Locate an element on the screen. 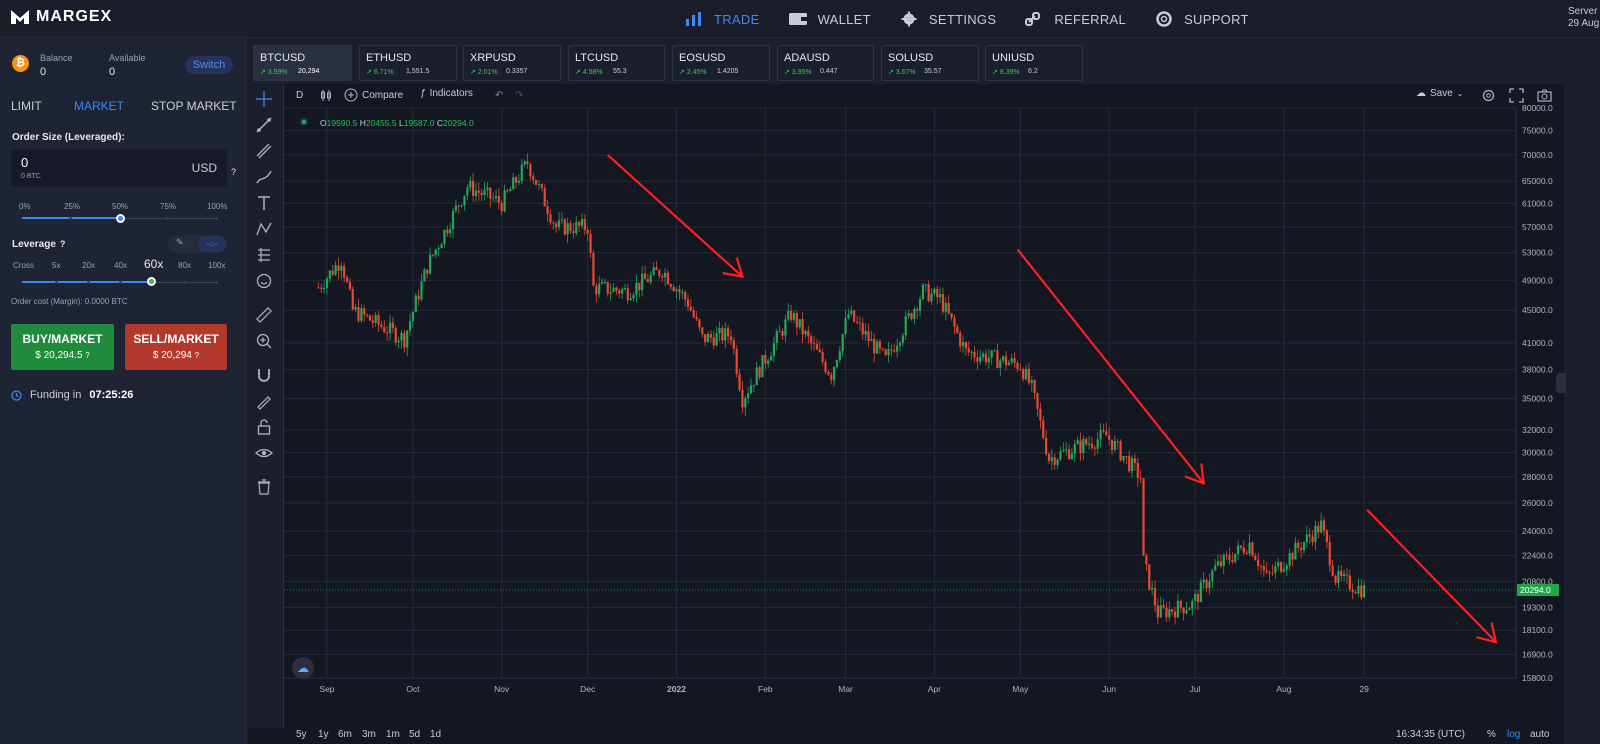 Image resolution: width=1600 pixels, height=744 pixels. tab-stop-market: STOP MARKET is located at coordinates (194, 106).